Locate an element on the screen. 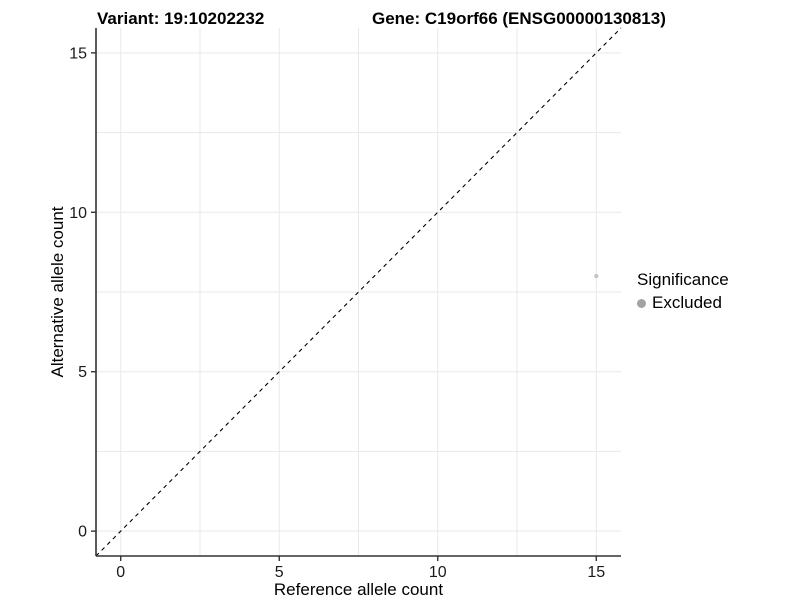 This screenshot has width=800, height=600. data-point is located at coordinates (596, 276).